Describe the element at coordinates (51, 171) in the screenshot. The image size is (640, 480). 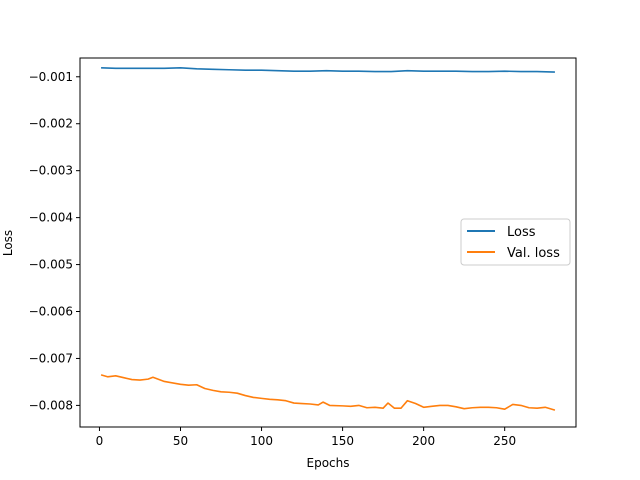
I see `y-tick-label: −0.003` at that location.